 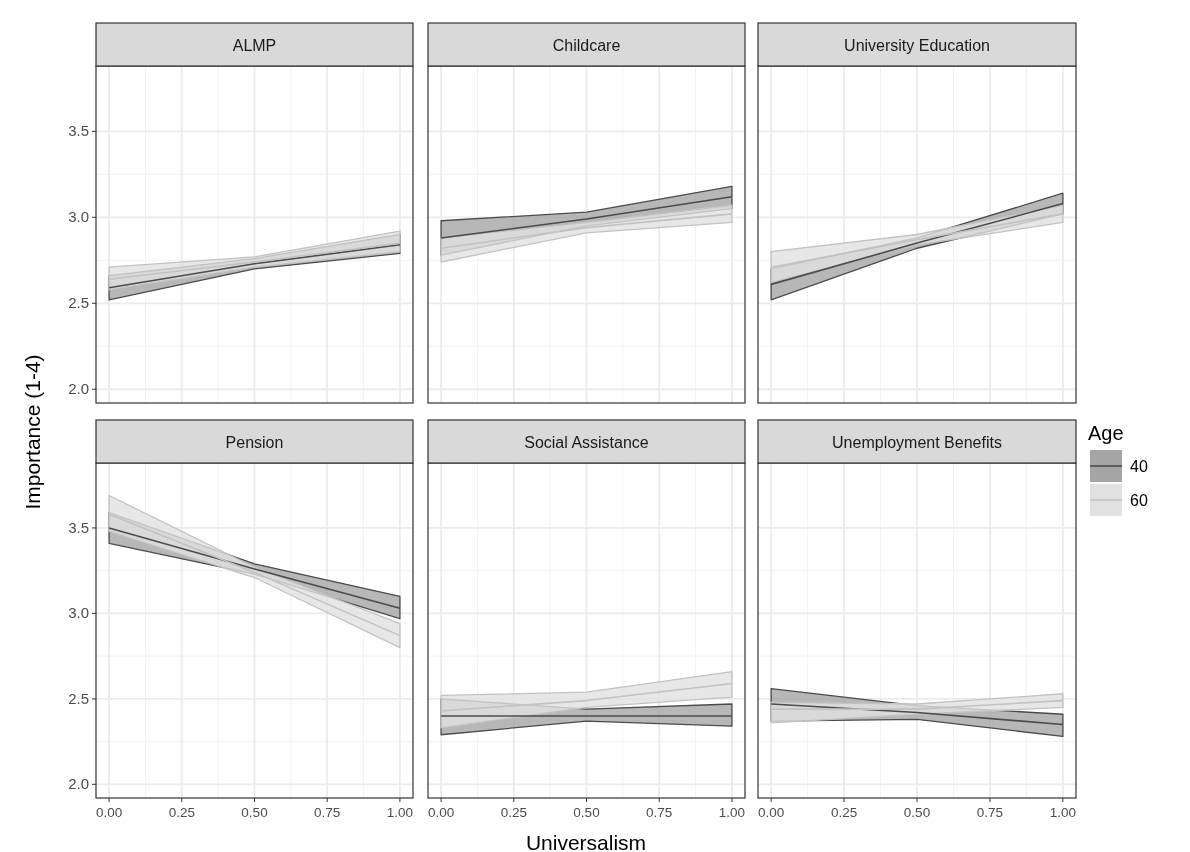 What do you see at coordinates (586, 442) in the screenshot?
I see `chart-title: Social Assistance` at bounding box center [586, 442].